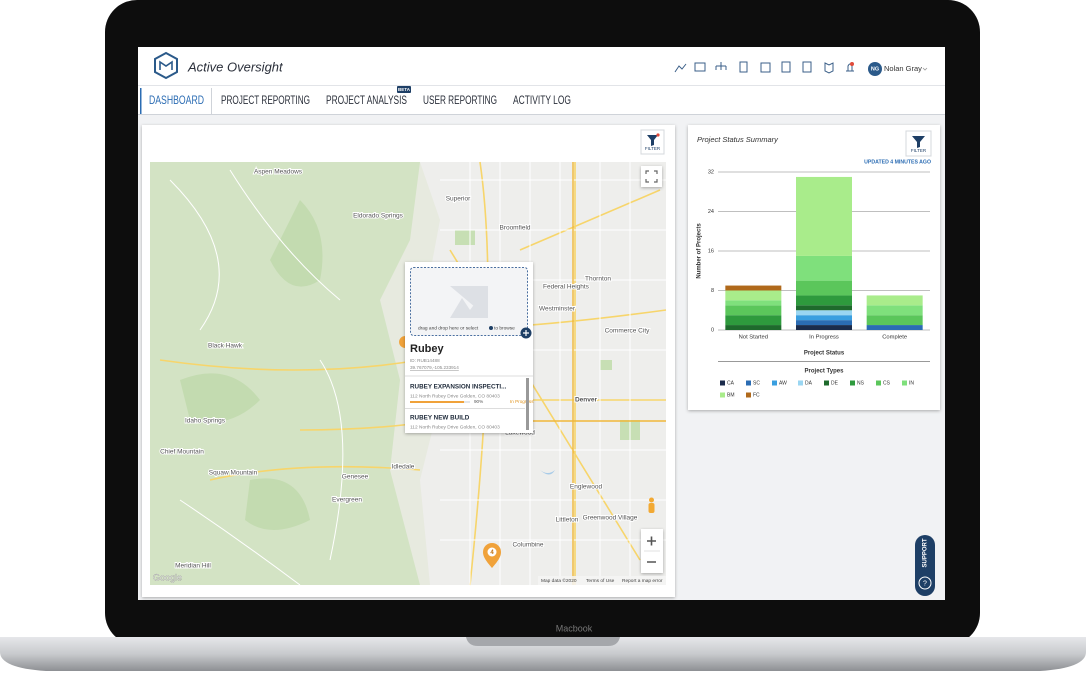  Describe the element at coordinates (586, 487) in the screenshot. I see `place-label: Englewood` at that location.